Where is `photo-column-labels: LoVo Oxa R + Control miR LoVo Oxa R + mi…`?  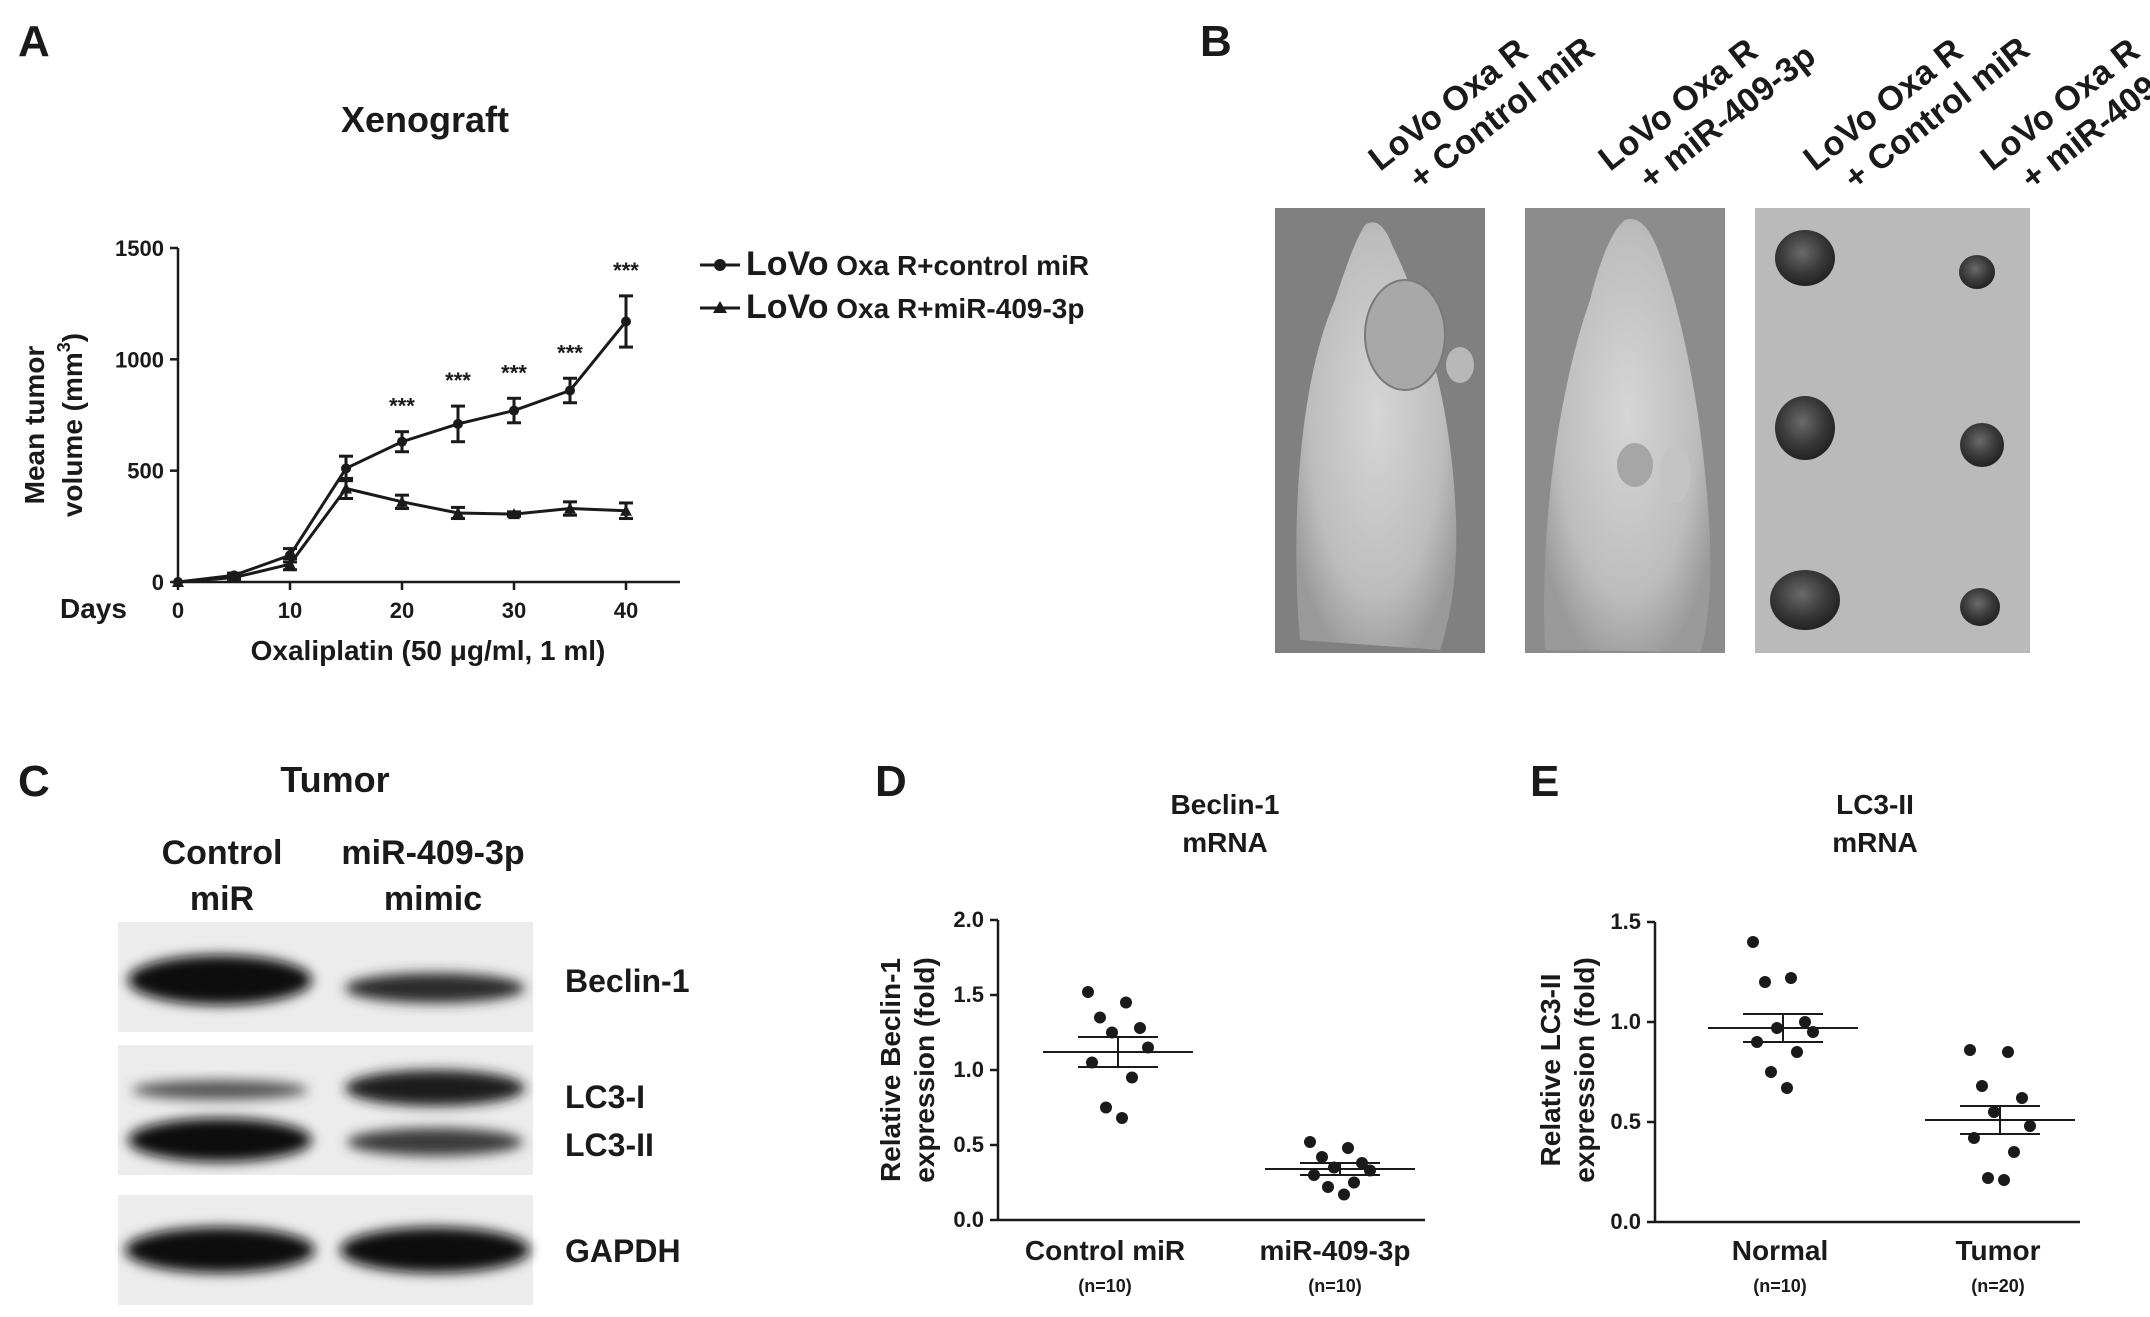 photo-column-labels: LoVo Oxa R + Control miR LoVo Oxa R + mi… is located at coordinates (1756, 114).